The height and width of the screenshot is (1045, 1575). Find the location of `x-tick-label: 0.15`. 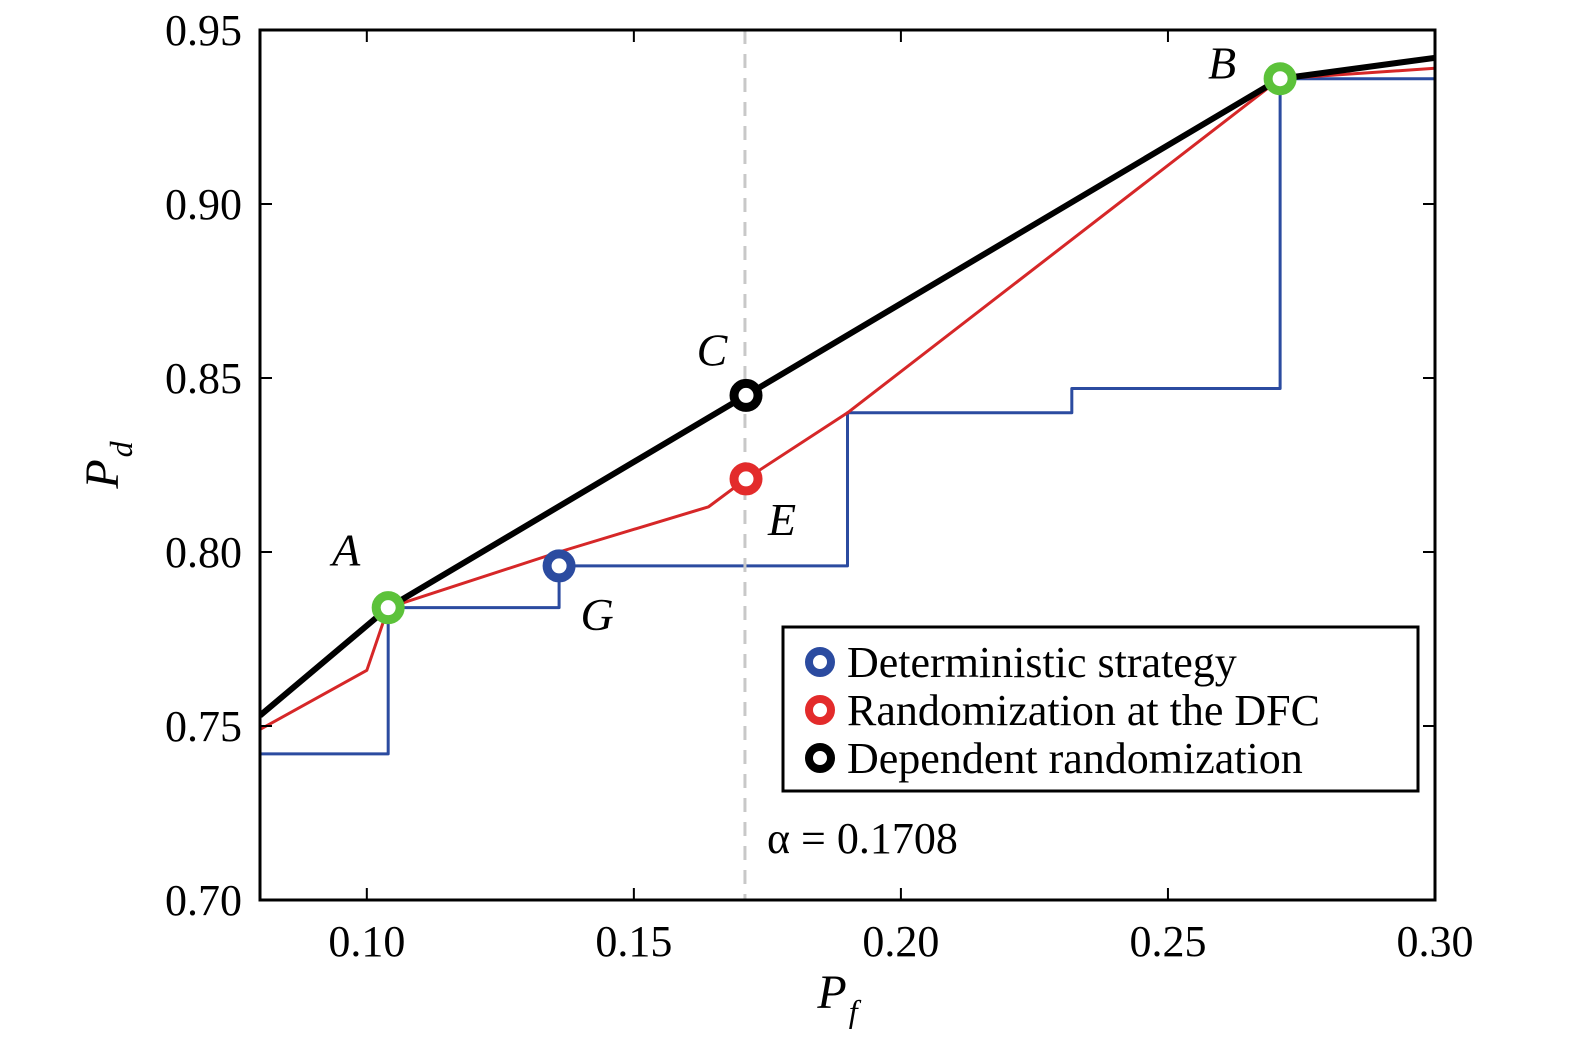

x-tick-label: 0.15 is located at coordinates (633, 941).